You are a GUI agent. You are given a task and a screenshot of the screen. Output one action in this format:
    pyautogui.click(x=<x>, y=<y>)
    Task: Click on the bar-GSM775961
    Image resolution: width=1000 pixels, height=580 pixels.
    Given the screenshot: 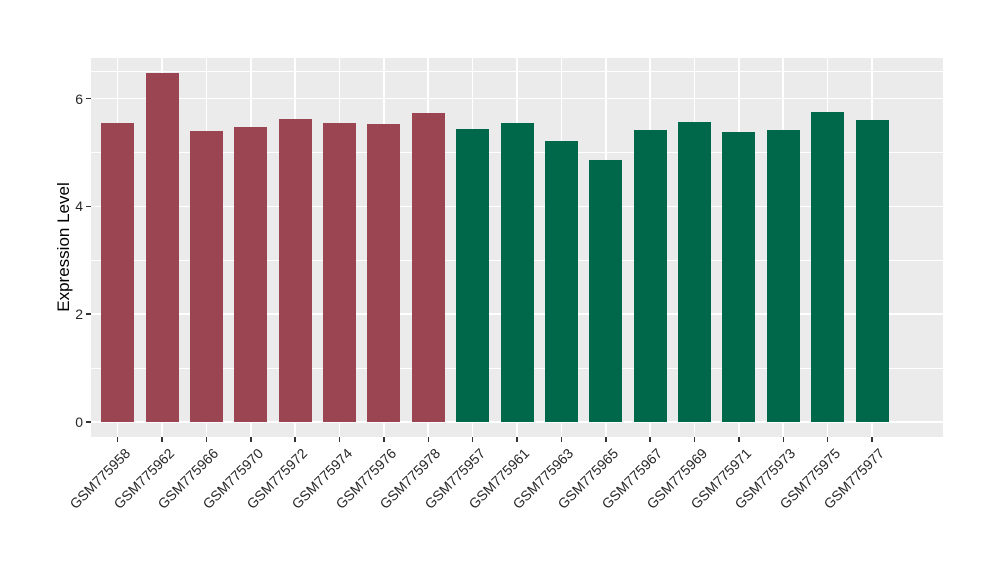 What is the action you would take?
    pyautogui.click(x=517, y=272)
    